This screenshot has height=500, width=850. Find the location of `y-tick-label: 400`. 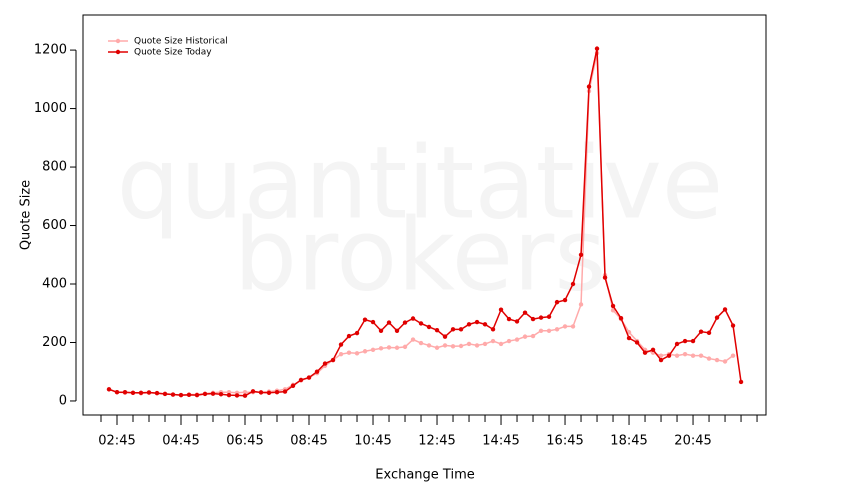

y-tick-label: 400 is located at coordinates (54, 284).